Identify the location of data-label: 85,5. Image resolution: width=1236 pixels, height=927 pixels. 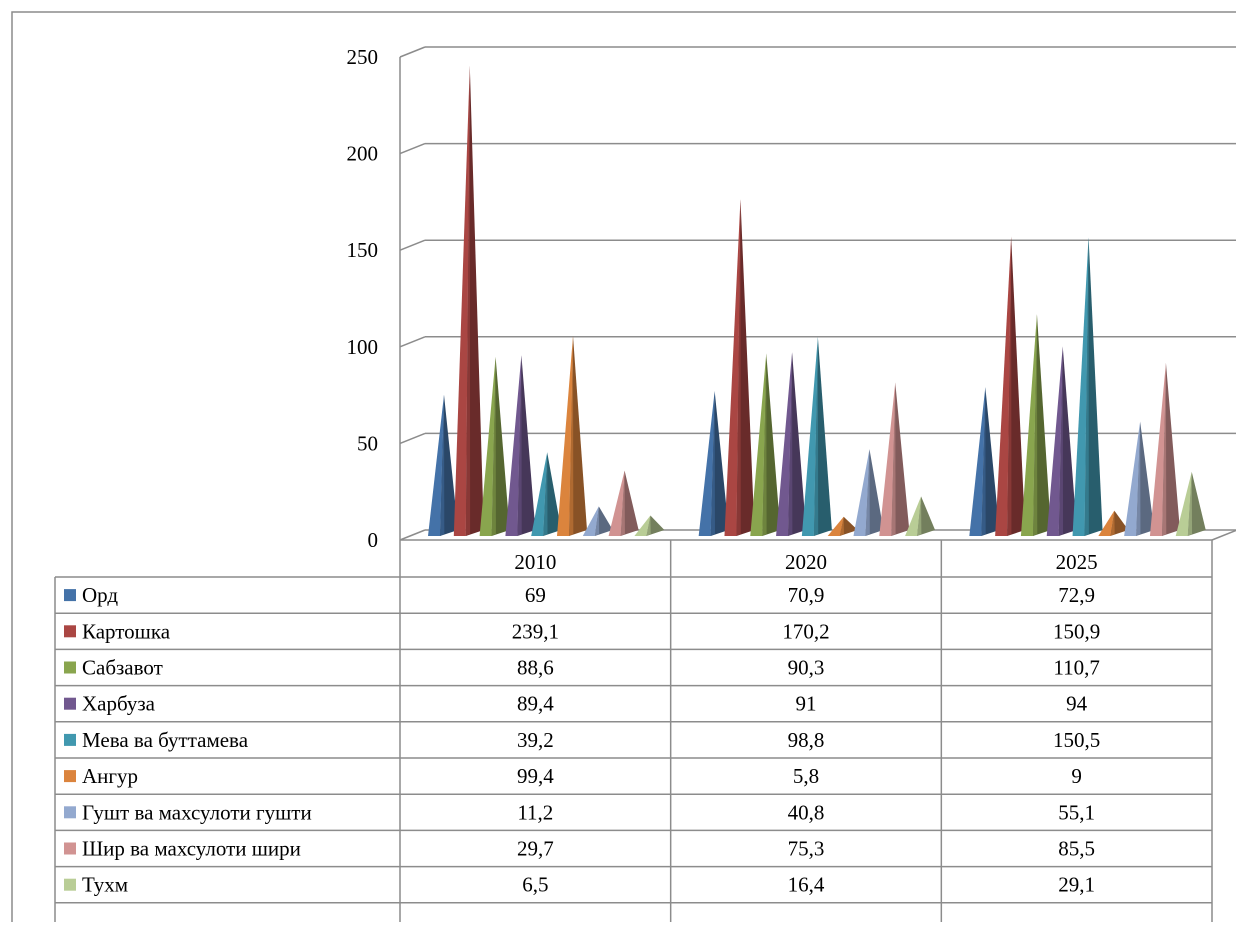
(1076, 849).